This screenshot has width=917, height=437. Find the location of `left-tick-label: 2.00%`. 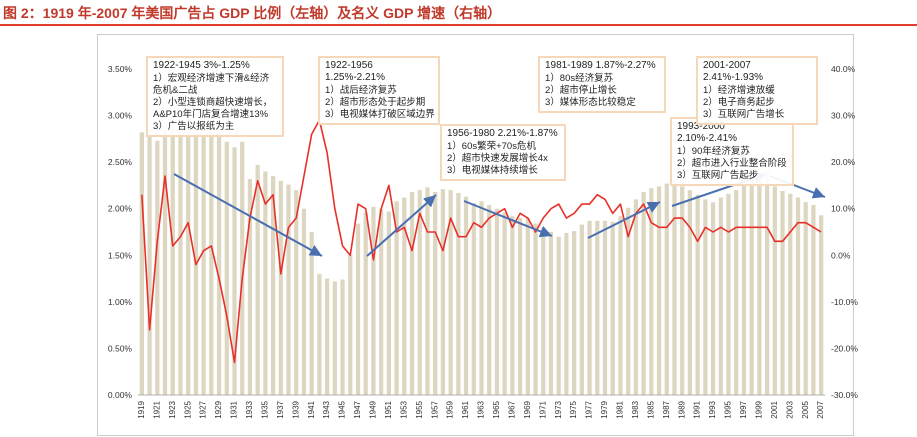

left-tick-label: 2.00% is located at coordinates (120, 209).